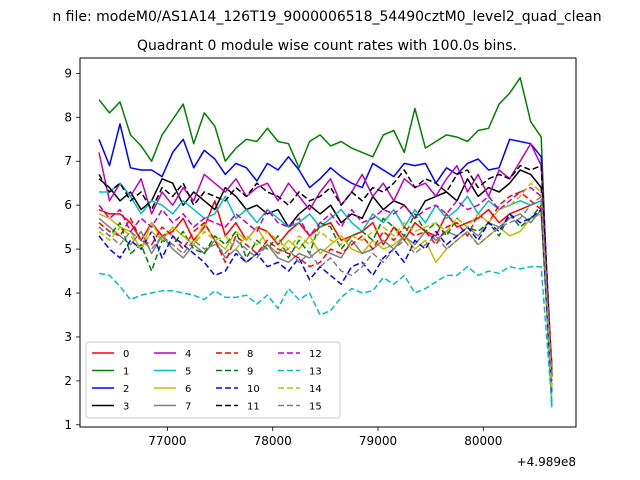 Image resolution: width=640 pixels, height=480 pixels. I want to click on legend-label-8: 8, so click(250, 354).